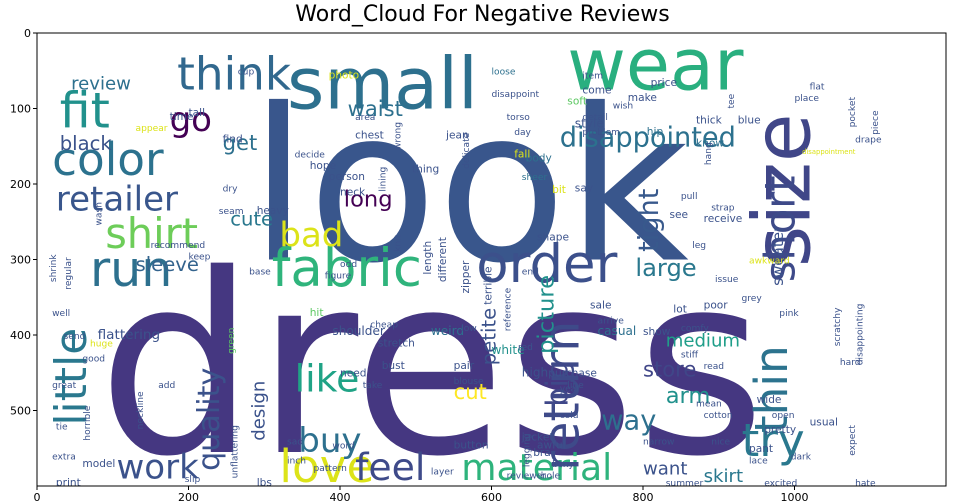  What do you see at coordinates (353, 374) in the screenshot?
I see `word-need: need` at bounding box center [353, 374].